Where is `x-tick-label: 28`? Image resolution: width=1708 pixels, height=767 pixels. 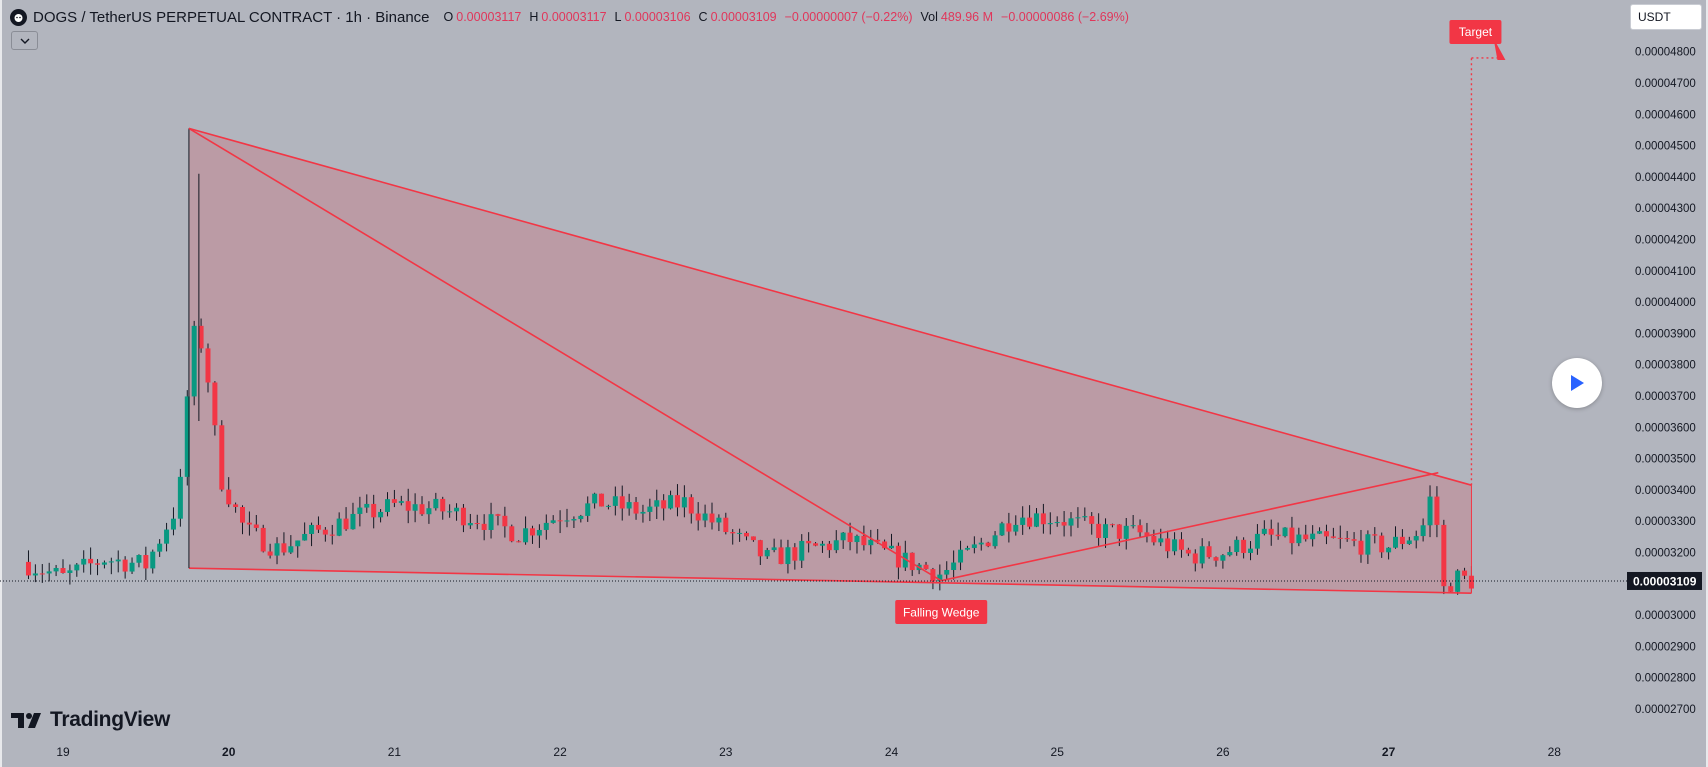
x-tick-label: 28 is located at coordinates (1555, 752).